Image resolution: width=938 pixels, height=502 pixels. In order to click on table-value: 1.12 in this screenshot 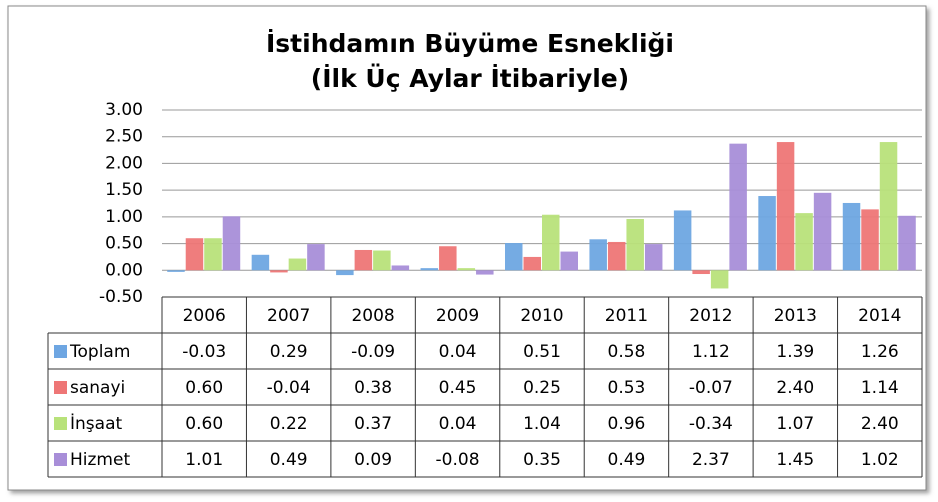, I will do `click(711, 352)`.